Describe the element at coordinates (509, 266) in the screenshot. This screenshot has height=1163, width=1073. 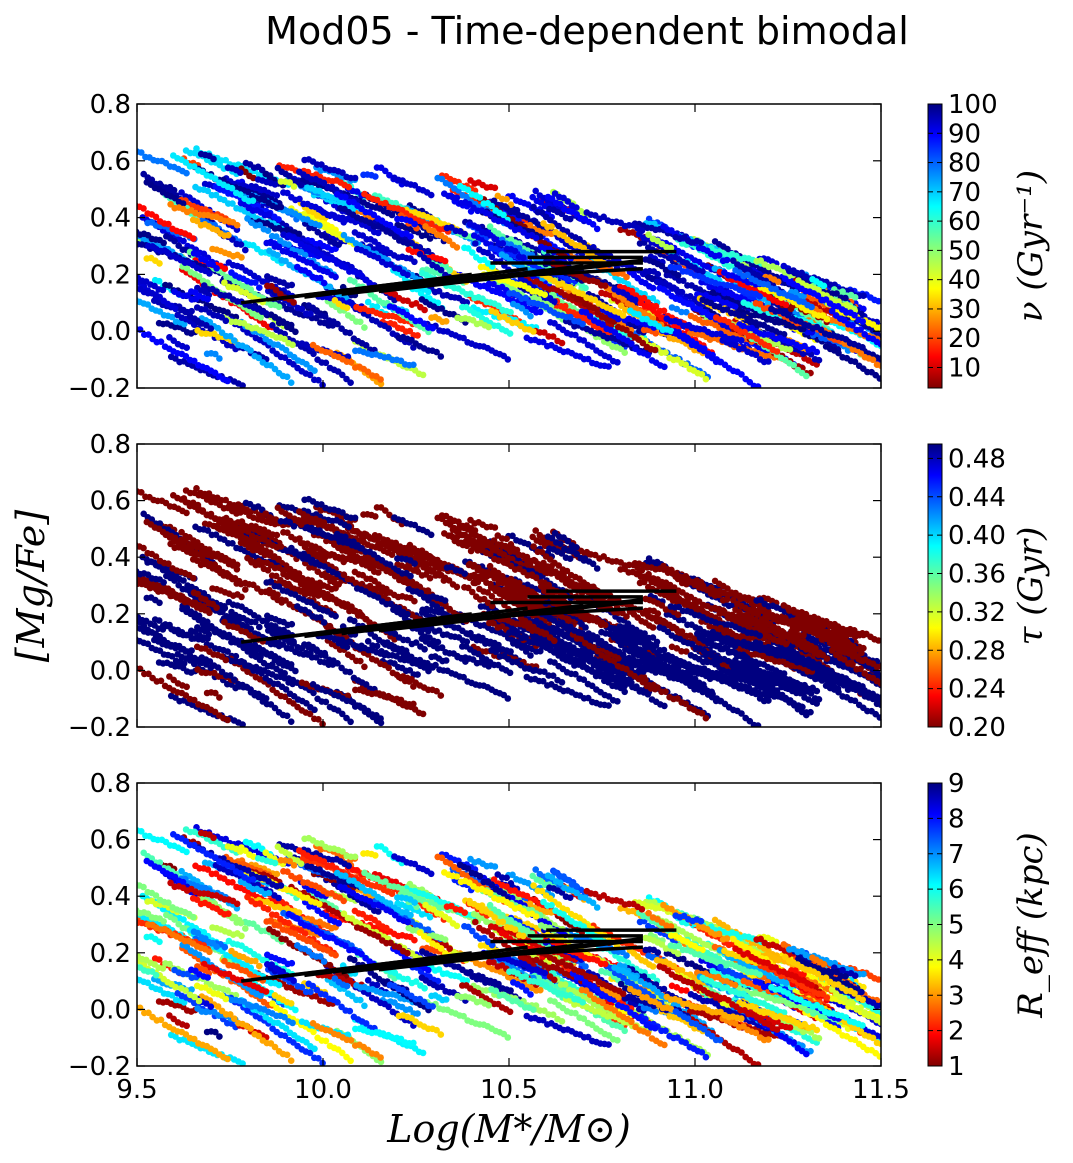
I see `scatter-points` at that location.